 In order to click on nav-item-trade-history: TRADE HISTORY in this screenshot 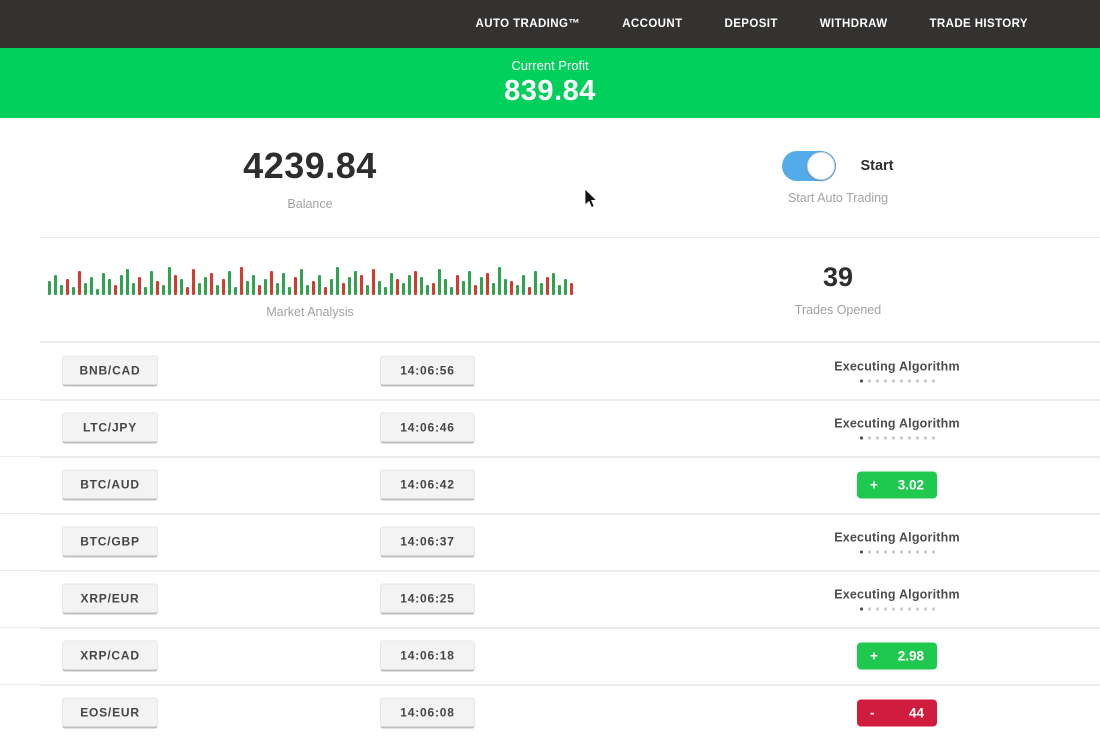, I will do `click(978, 24)`.